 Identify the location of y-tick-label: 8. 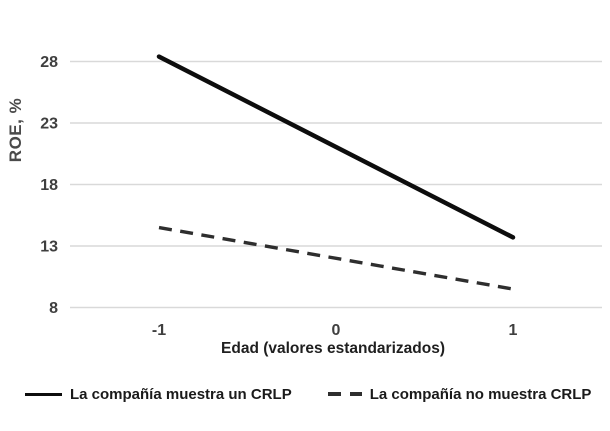
(53, 308).